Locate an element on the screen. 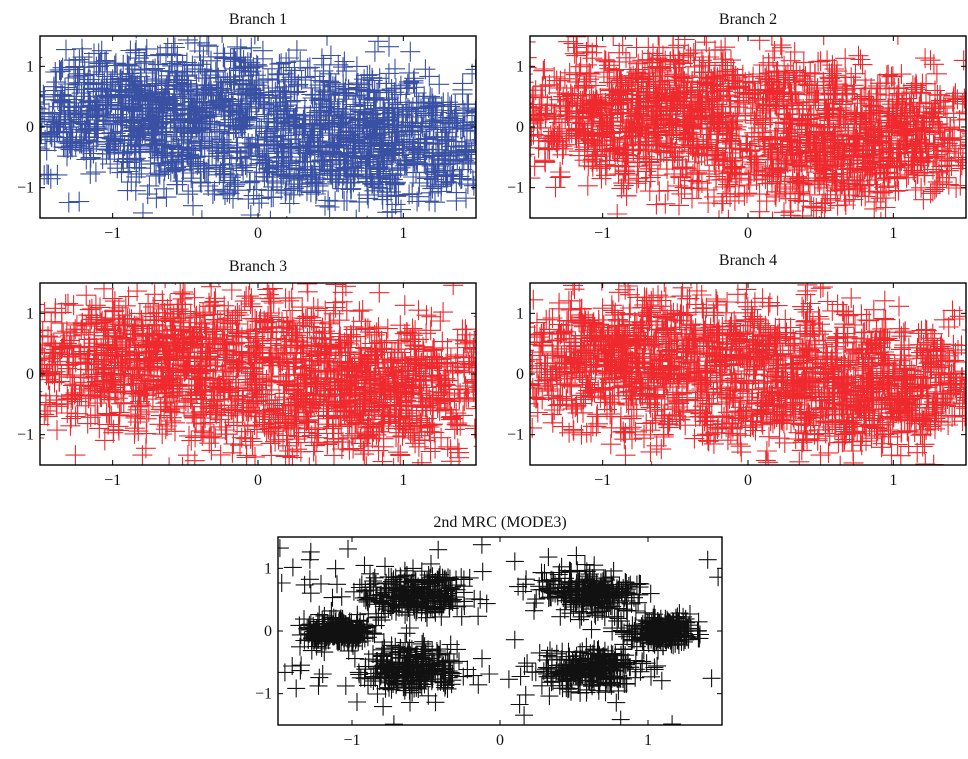  panel-branch-4: Branch 4 −1 0 1 −1 0 1 is located at coordinates (737, 370).